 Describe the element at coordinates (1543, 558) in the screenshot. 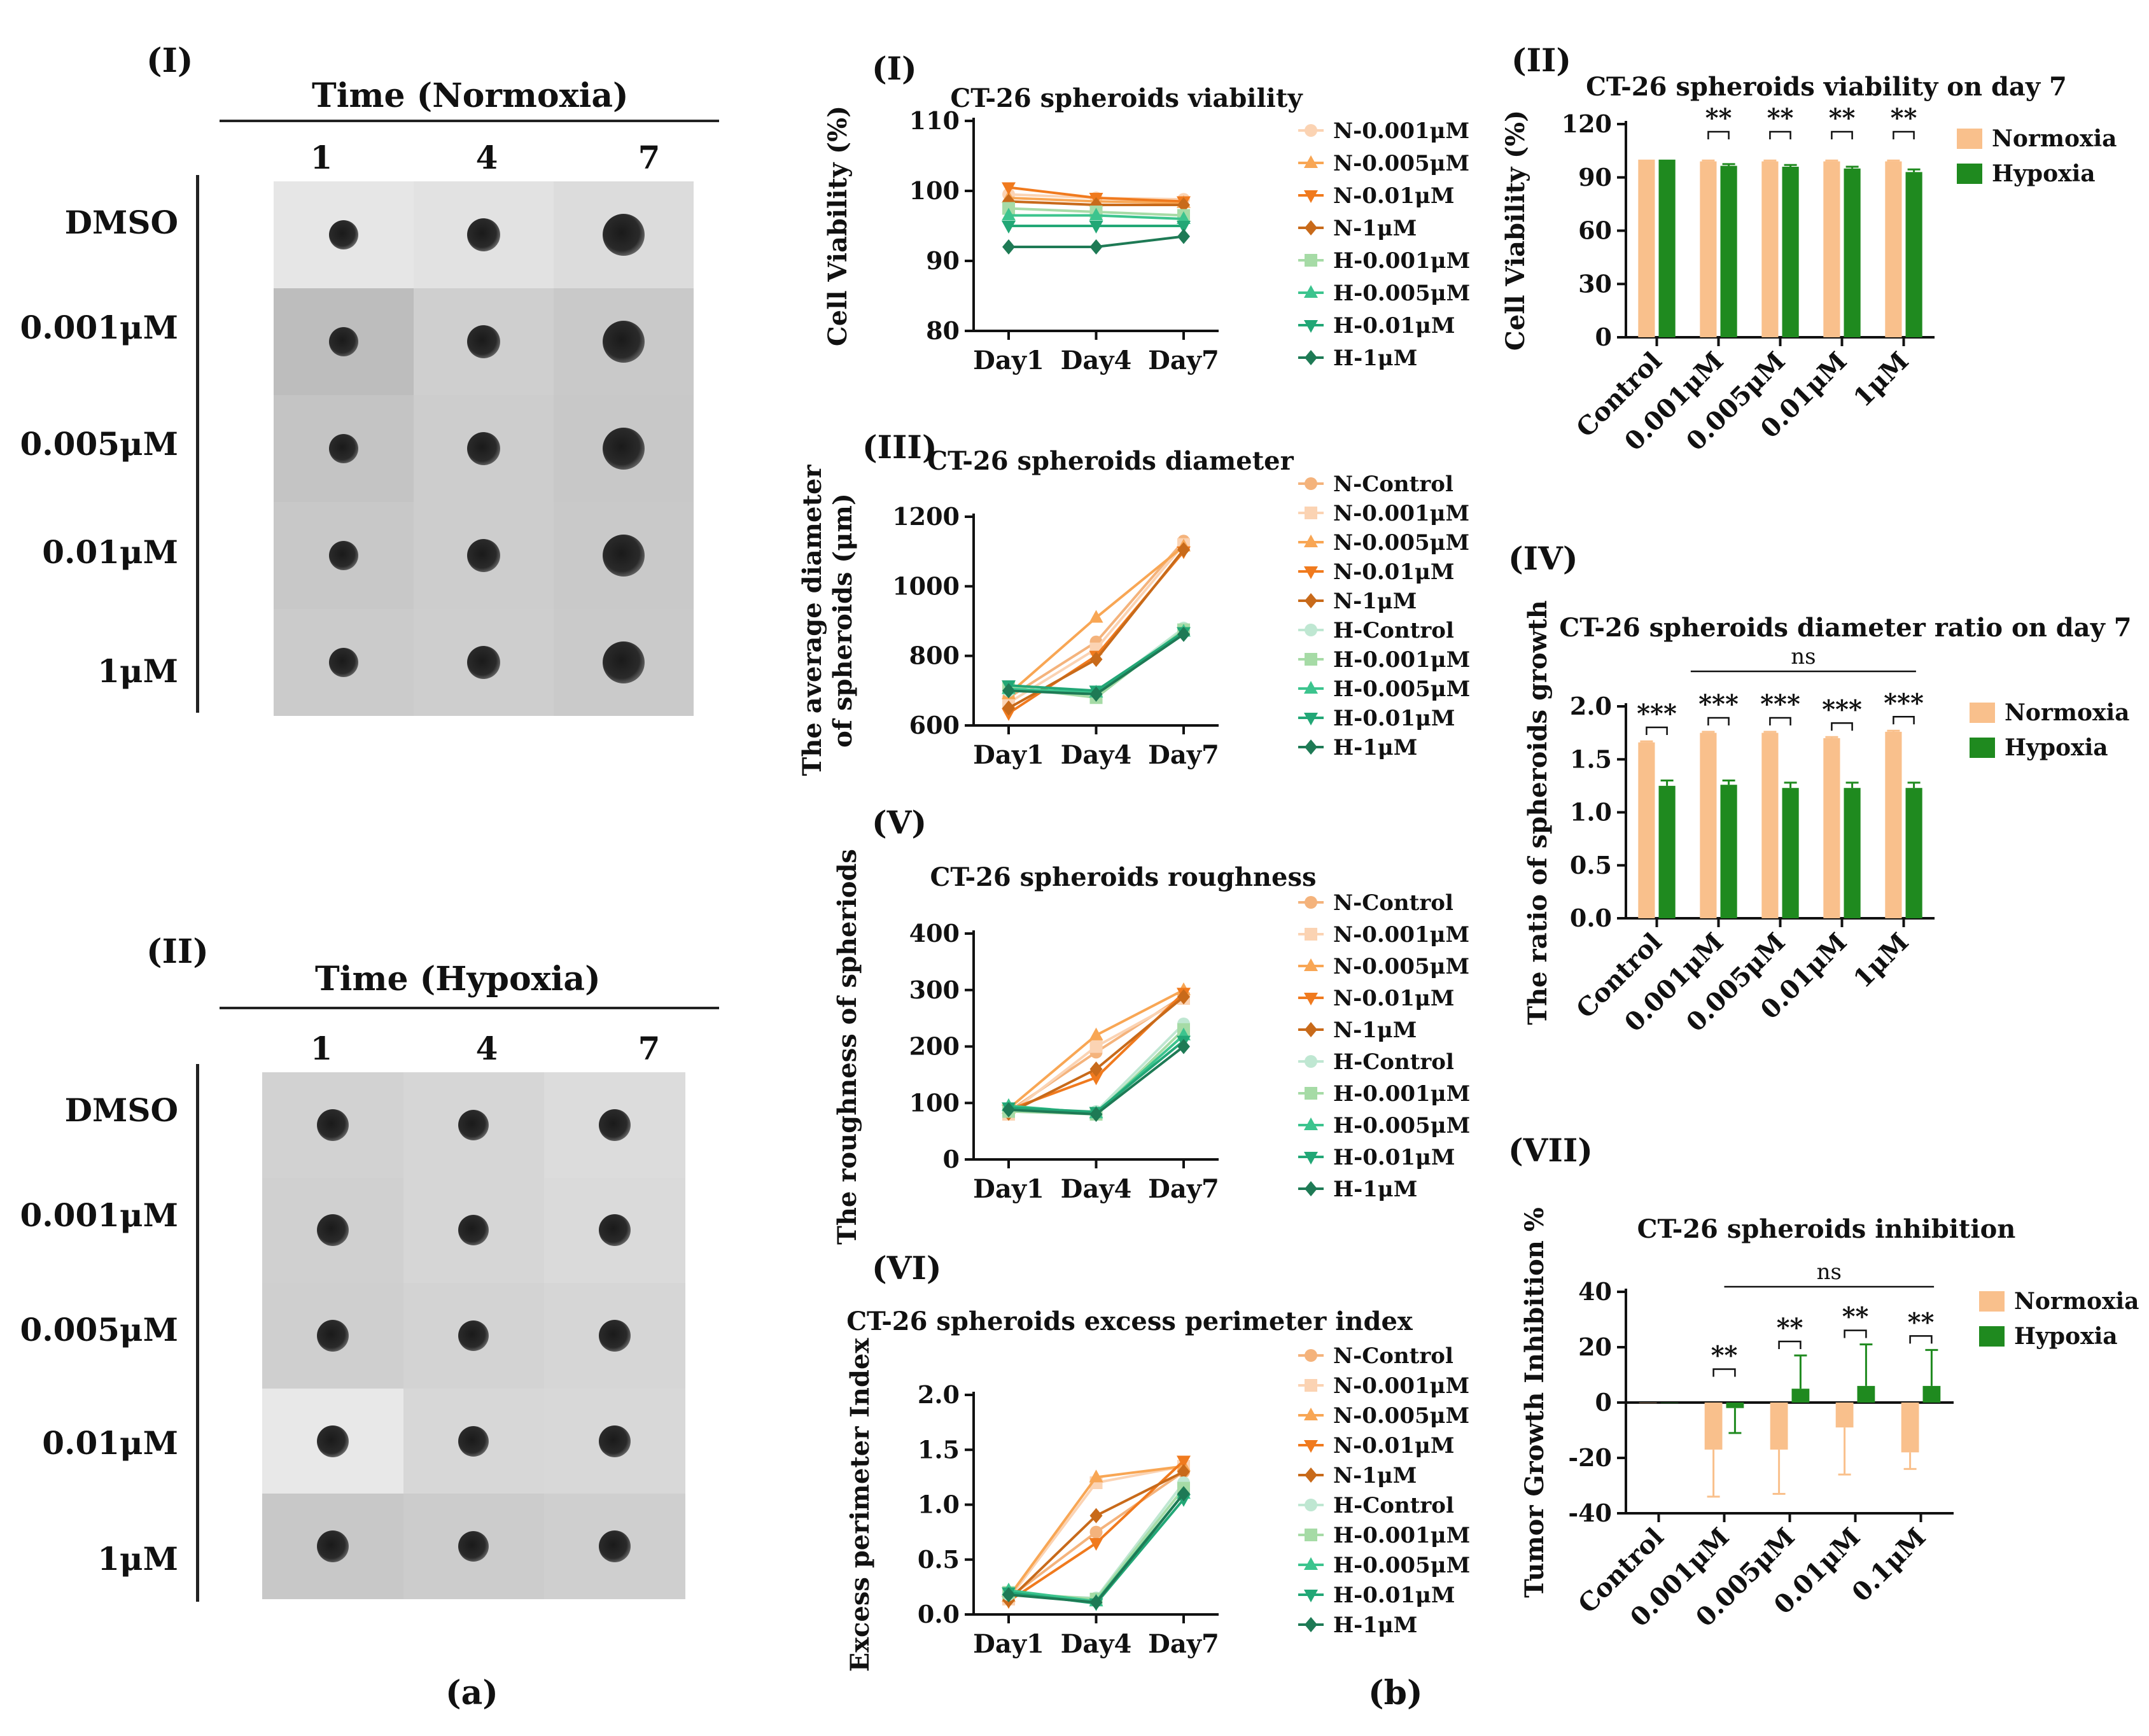

I see `chart-roman-label: (IV)` at that location.